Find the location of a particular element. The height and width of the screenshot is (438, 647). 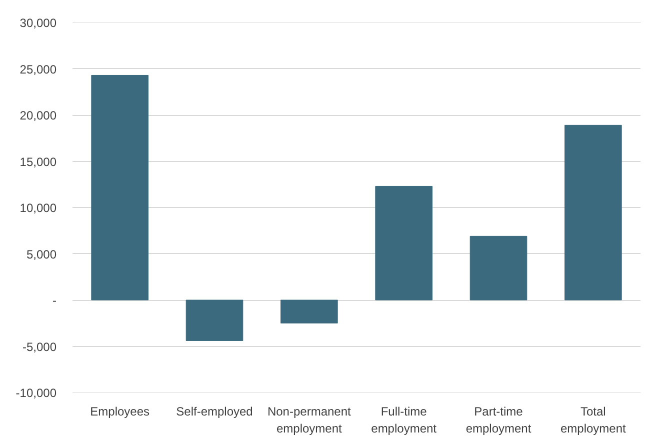

x-tick-label: Full-time employment is located at coordinates (404, 420).